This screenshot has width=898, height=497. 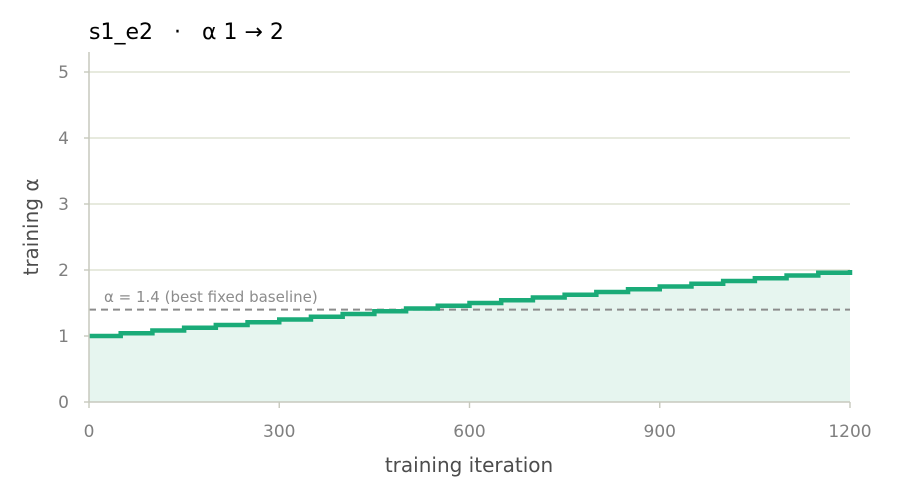 I want to click on chart-title: s1_e2 · α 1 → 2, so click(x=186, y=32).